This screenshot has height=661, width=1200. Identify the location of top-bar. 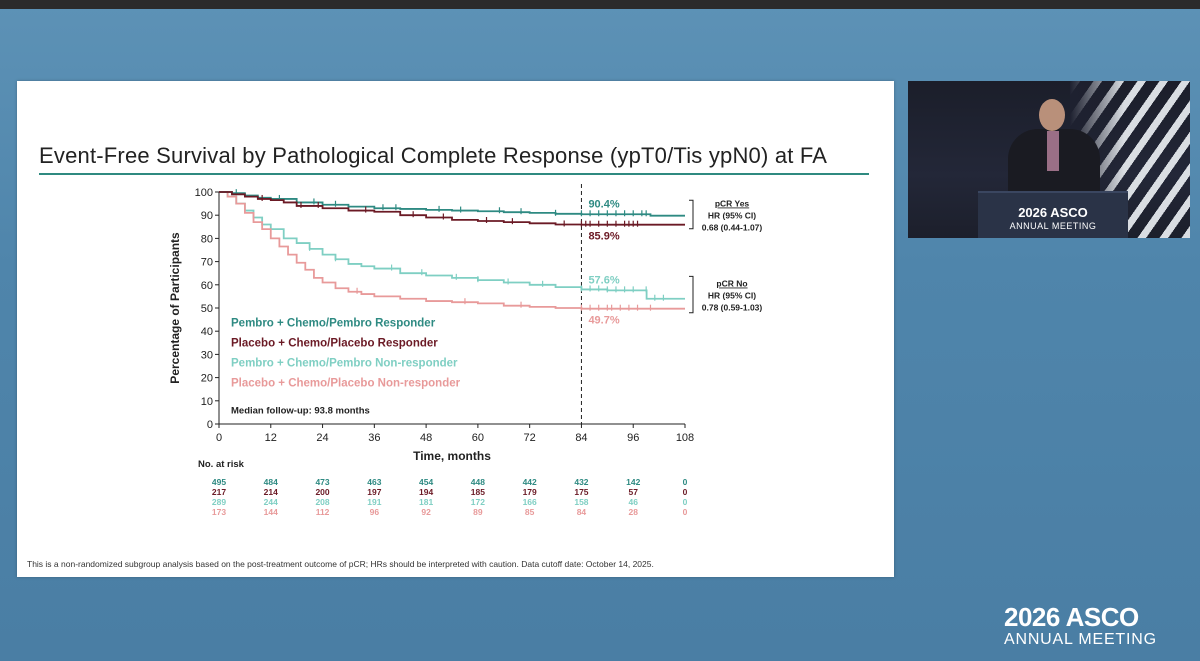
(600, 4).